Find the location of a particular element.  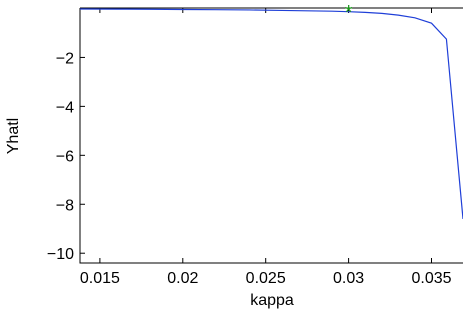

y-tick-label: −6 is located at coordinates (65, 156).